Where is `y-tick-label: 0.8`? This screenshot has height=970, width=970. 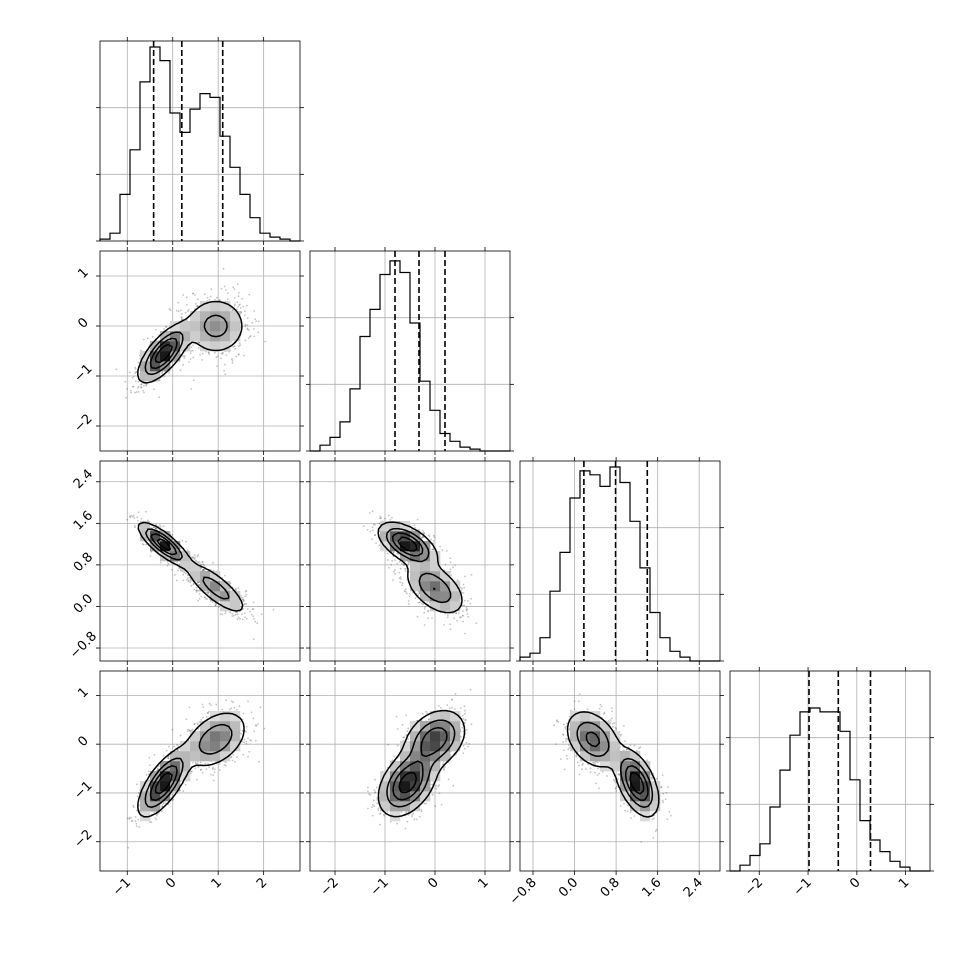
y-tick-label: 0.8 is located at coordinates (83, 562).